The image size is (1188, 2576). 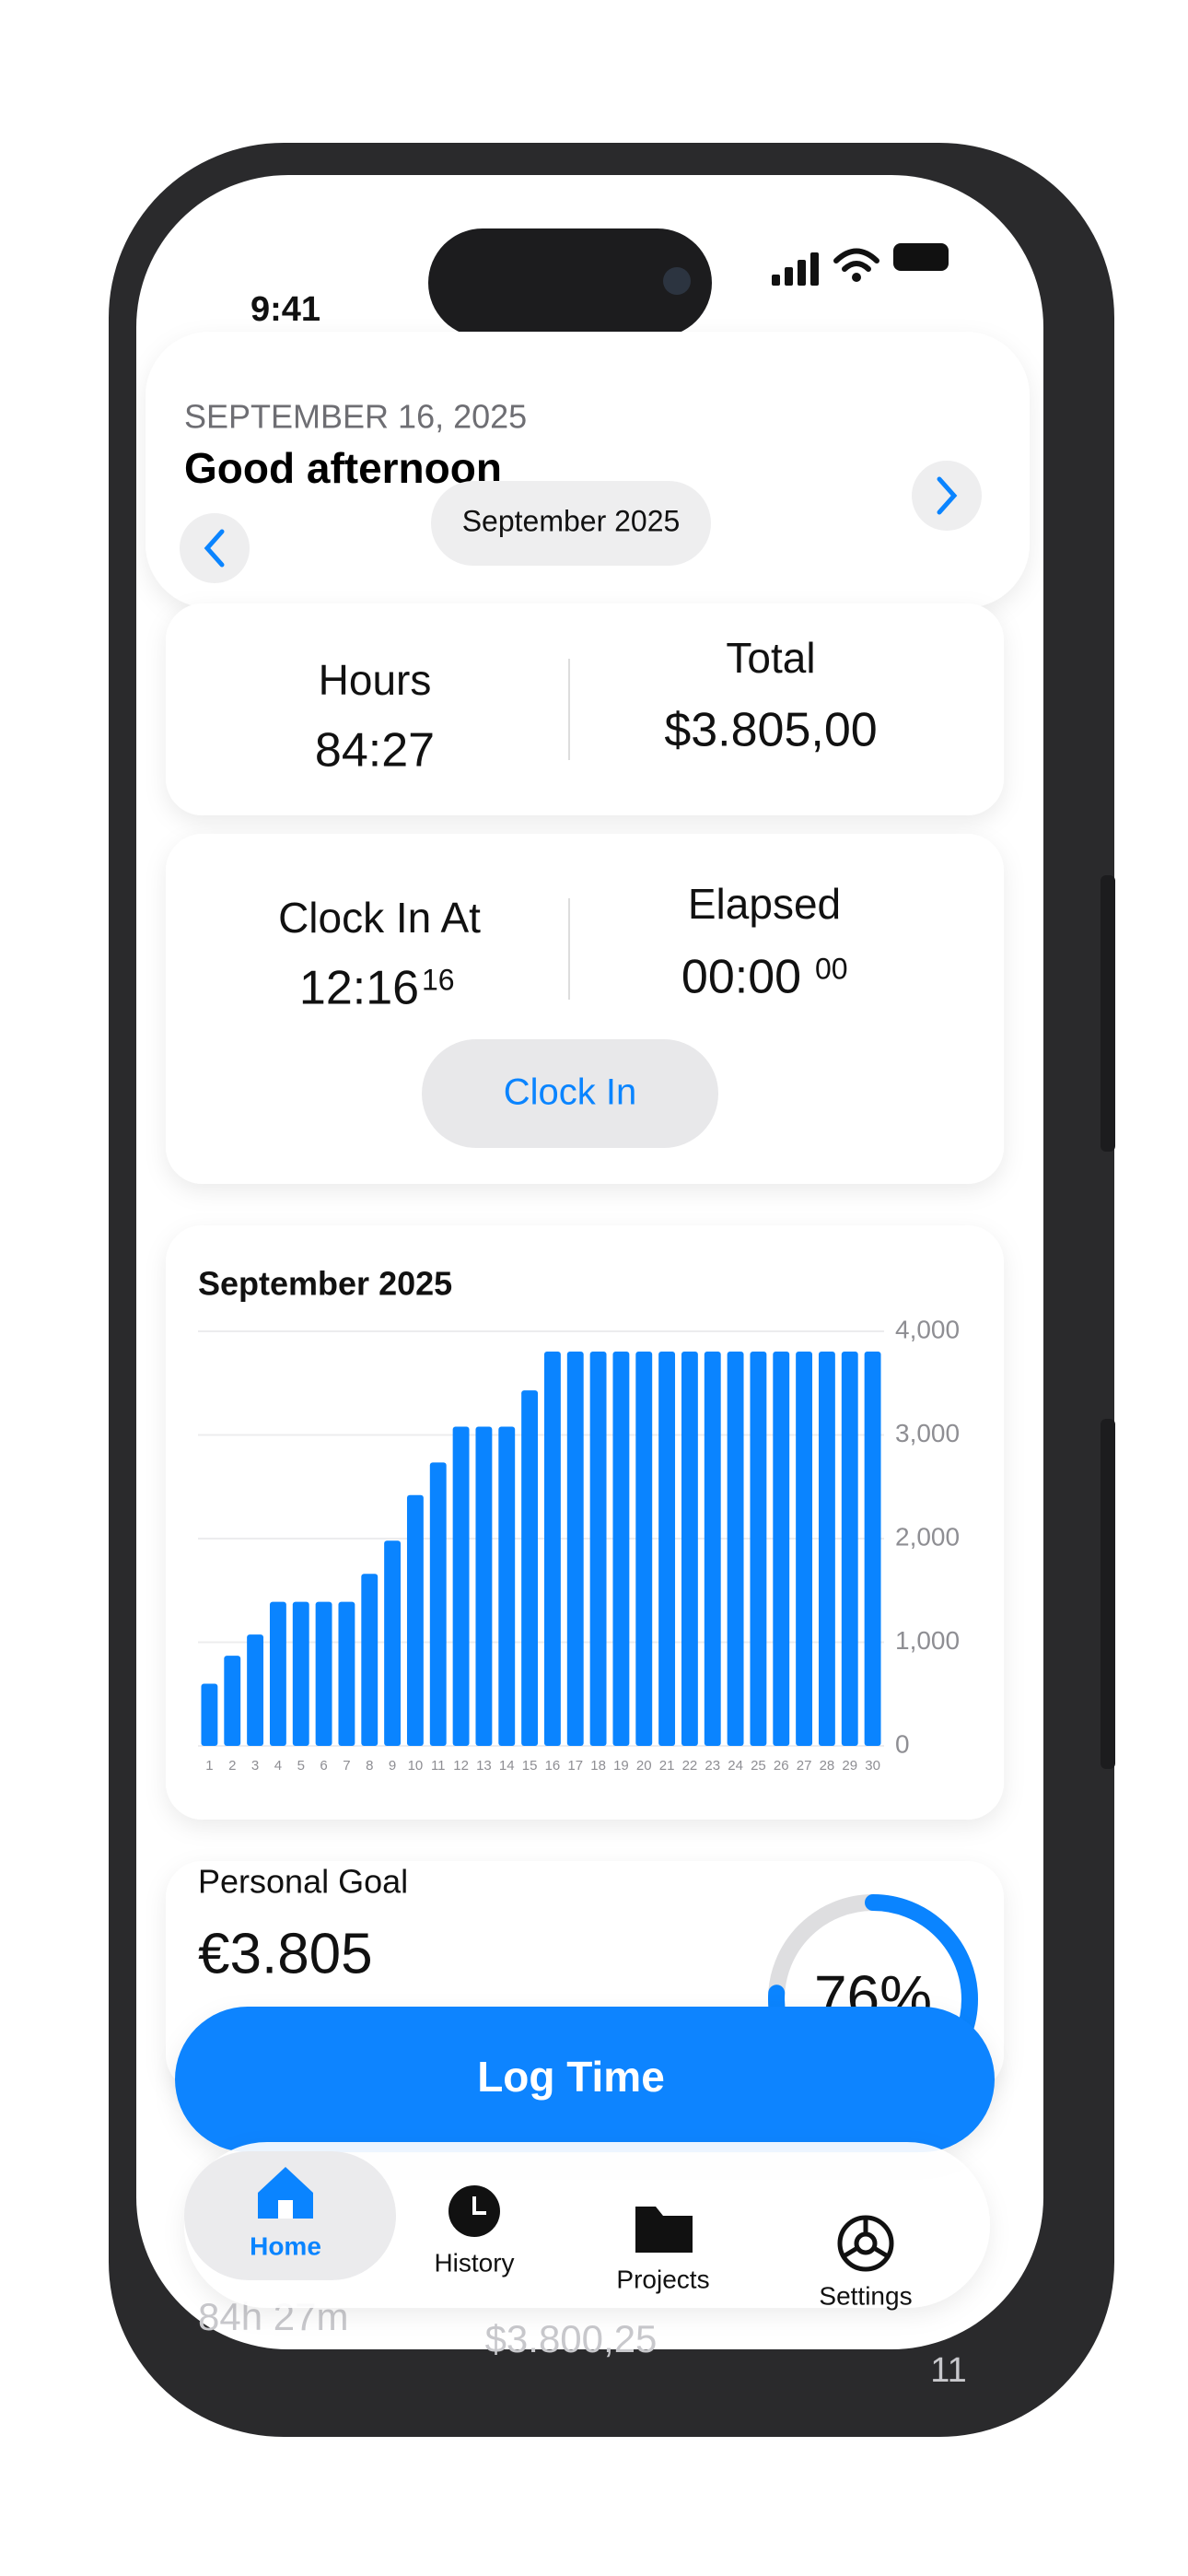 I want to click on chevron-right, so click(x=948, y=495).